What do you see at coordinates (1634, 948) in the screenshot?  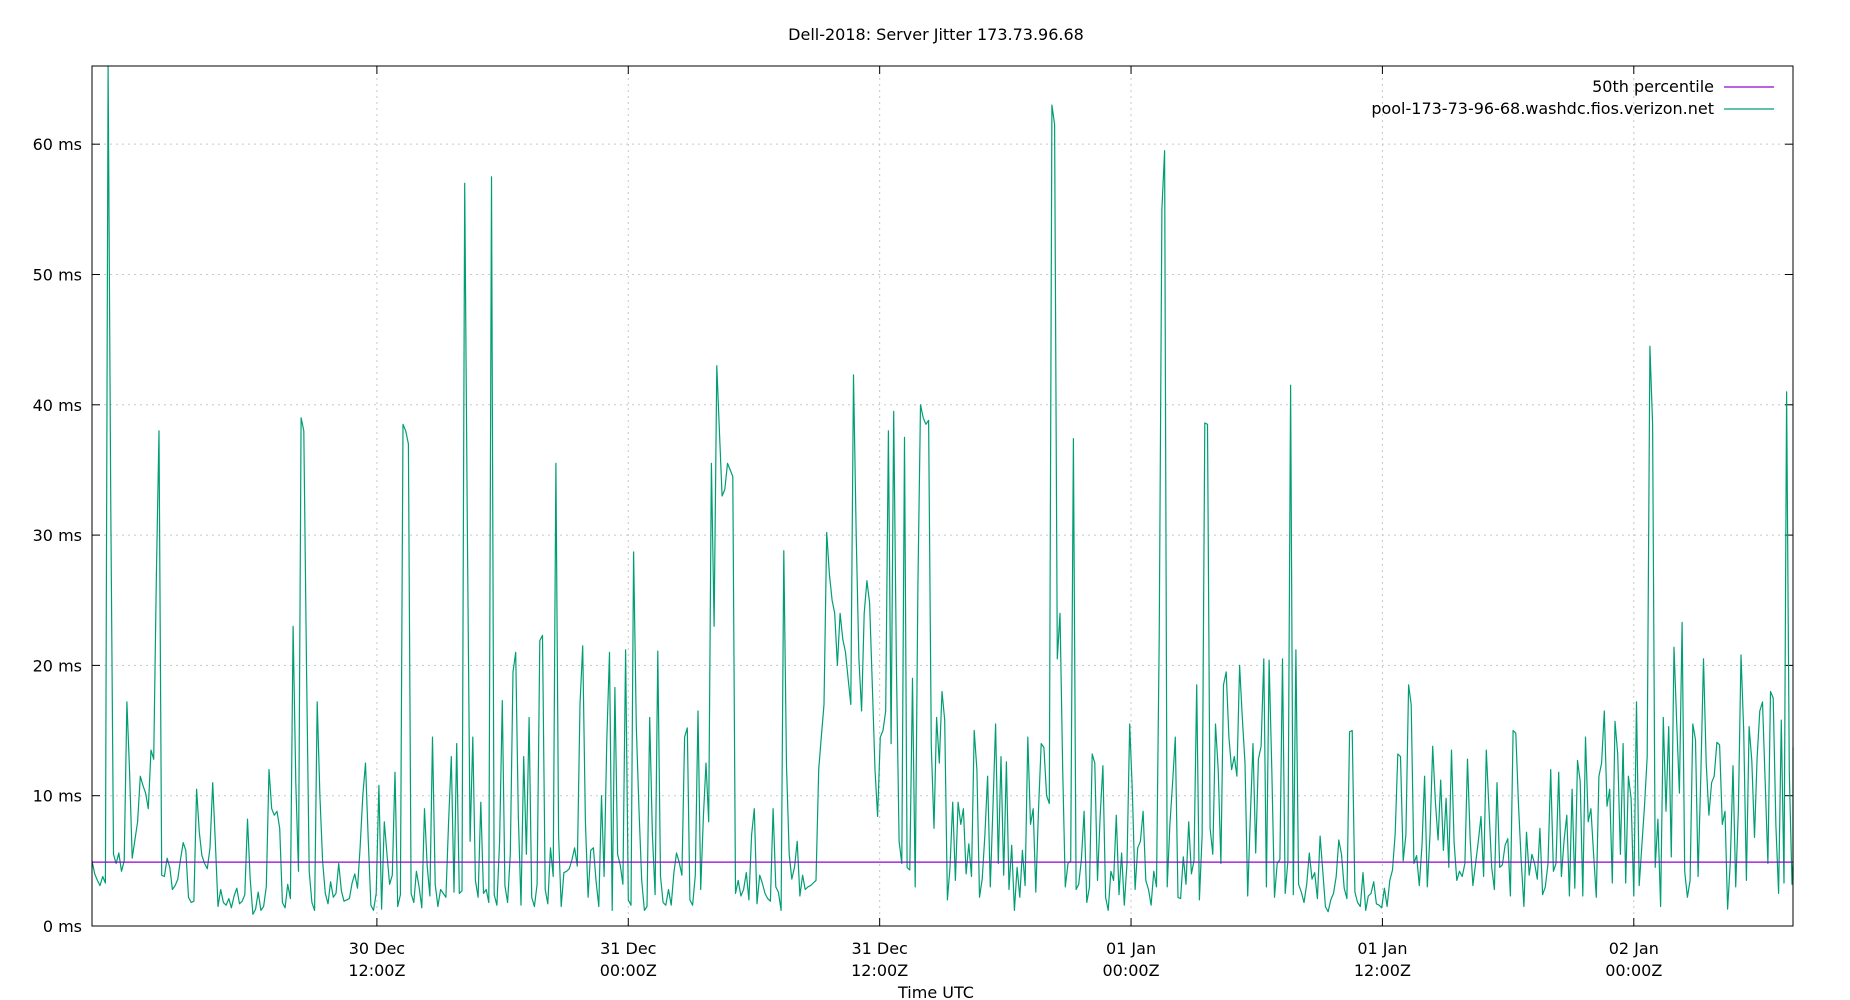 I see `x-tick-label-date: 02 Jan` at bounding box center [1634, 948].